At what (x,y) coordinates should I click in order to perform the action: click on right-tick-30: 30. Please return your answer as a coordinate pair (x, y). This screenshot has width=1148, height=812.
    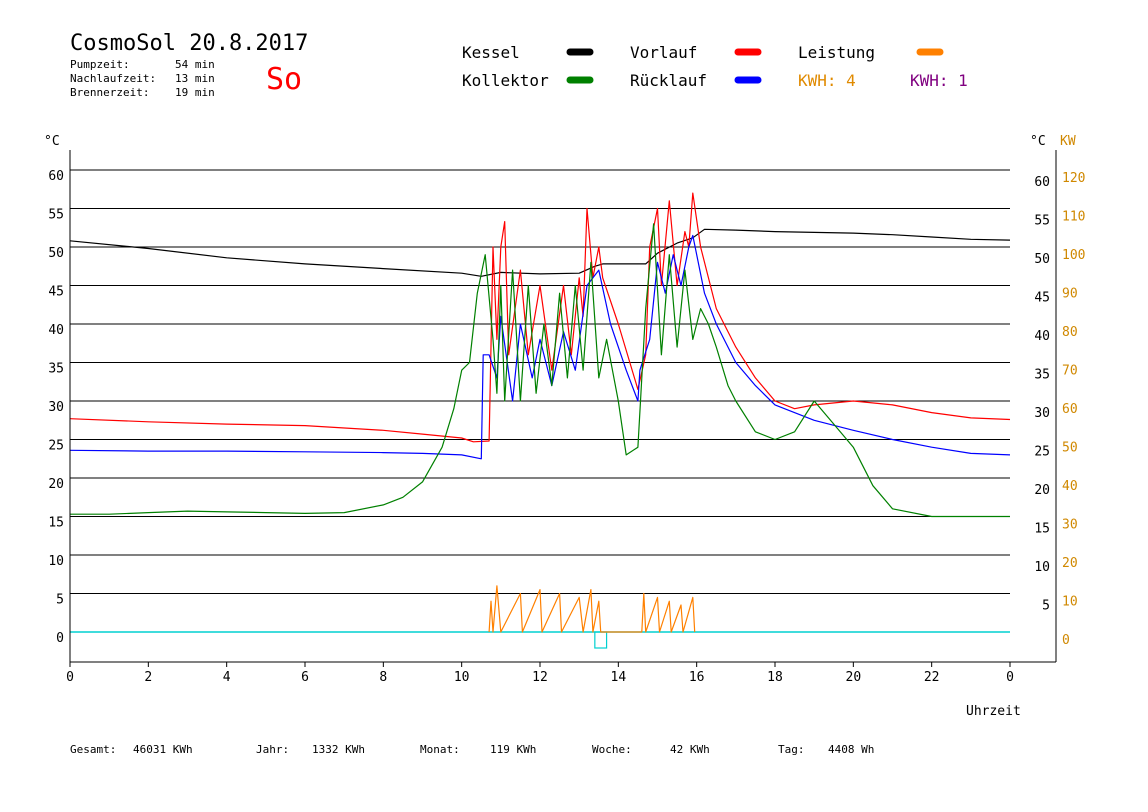
    Looking at the image, I should click on (1042, 413).